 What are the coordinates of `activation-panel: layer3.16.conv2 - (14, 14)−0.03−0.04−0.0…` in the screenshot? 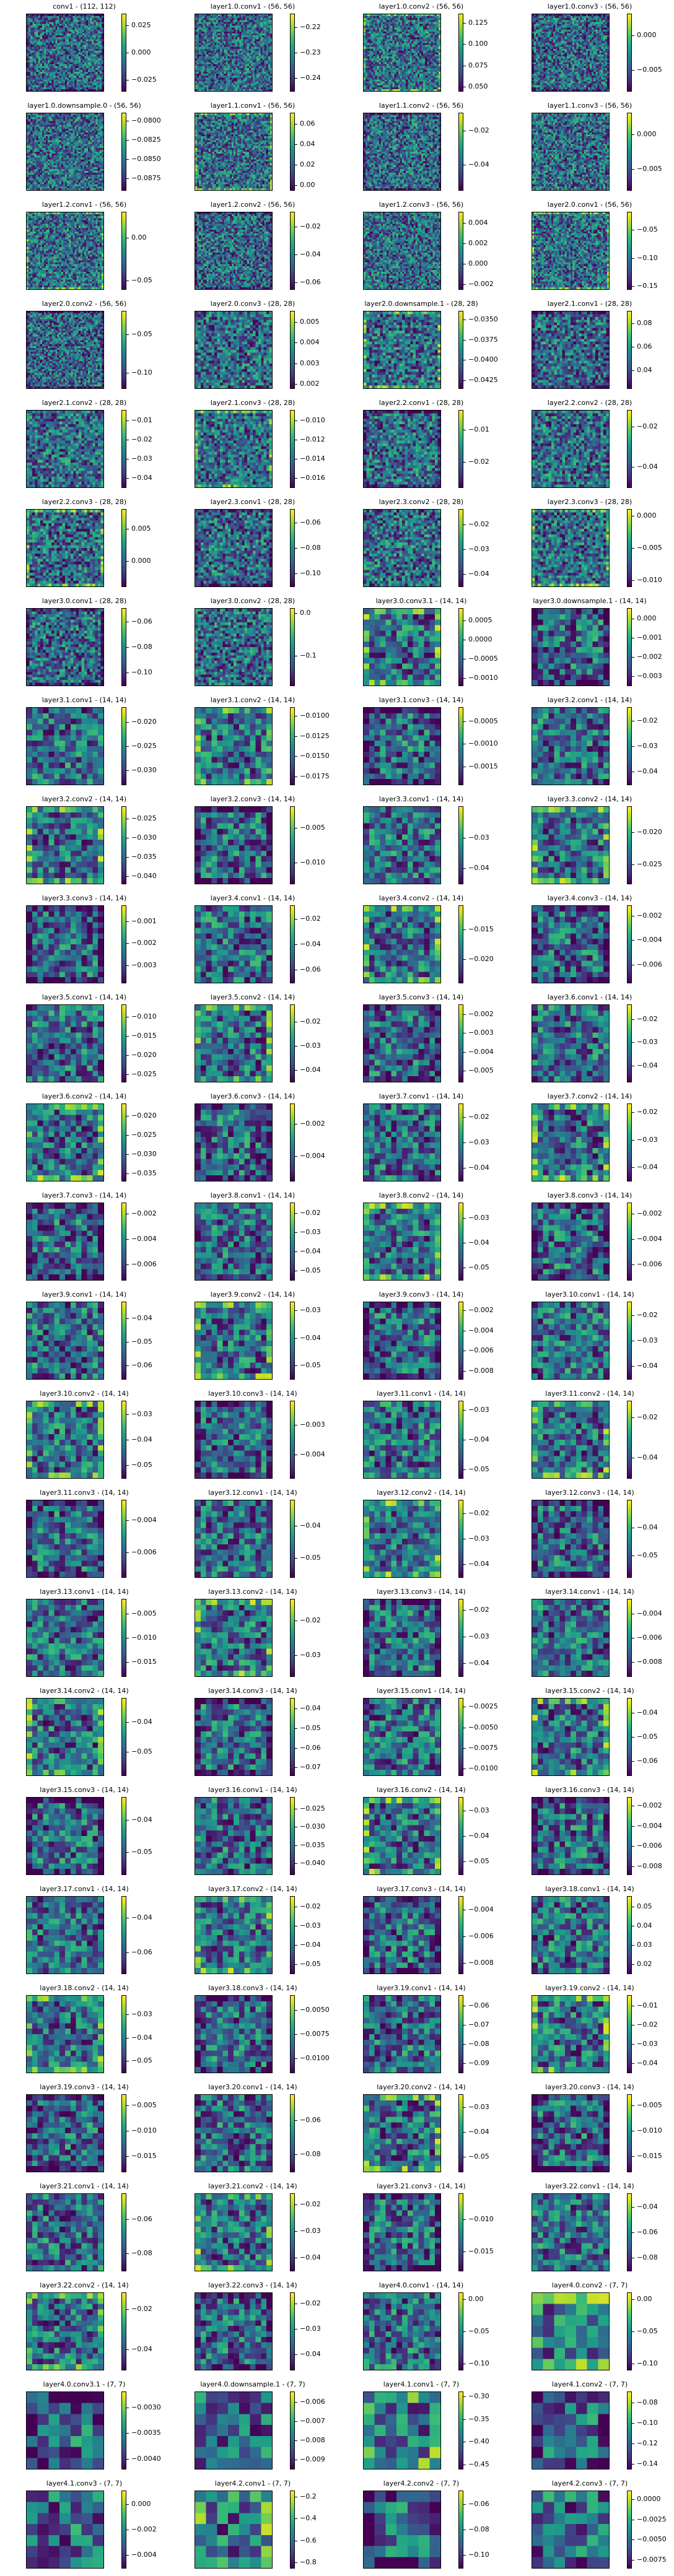 It's located at (421, 1832).